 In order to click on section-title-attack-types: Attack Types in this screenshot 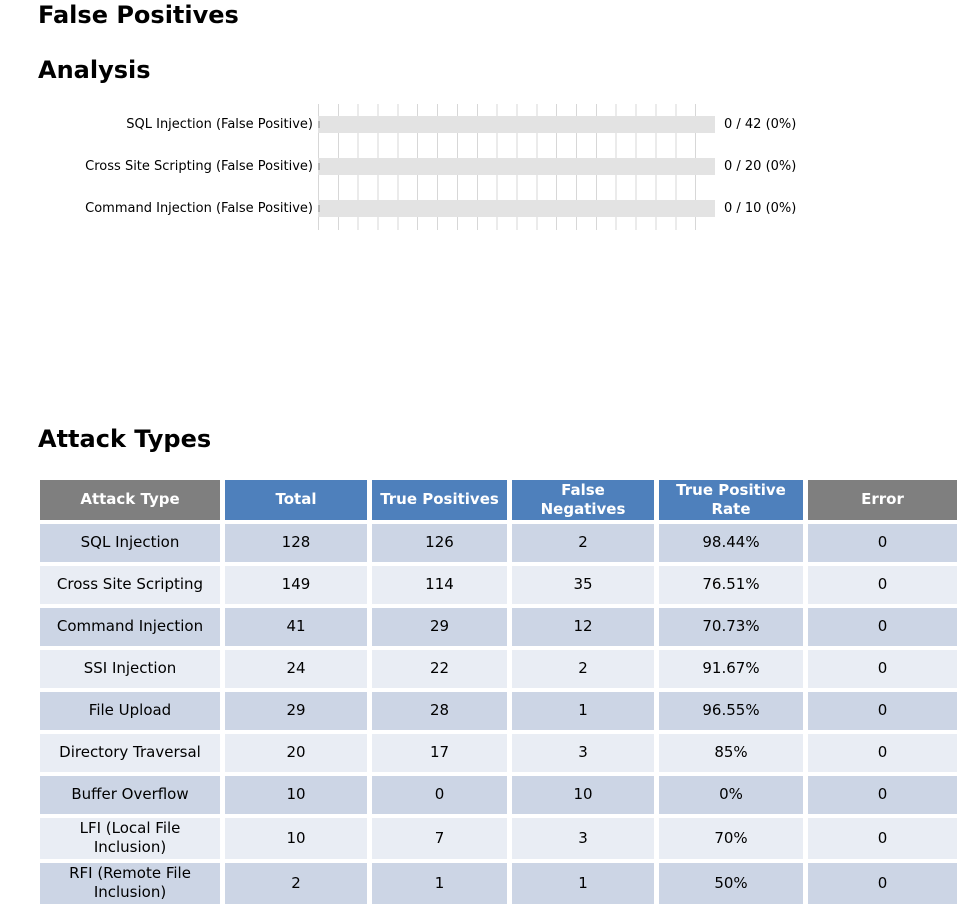, I will do `click(125, 439)`.